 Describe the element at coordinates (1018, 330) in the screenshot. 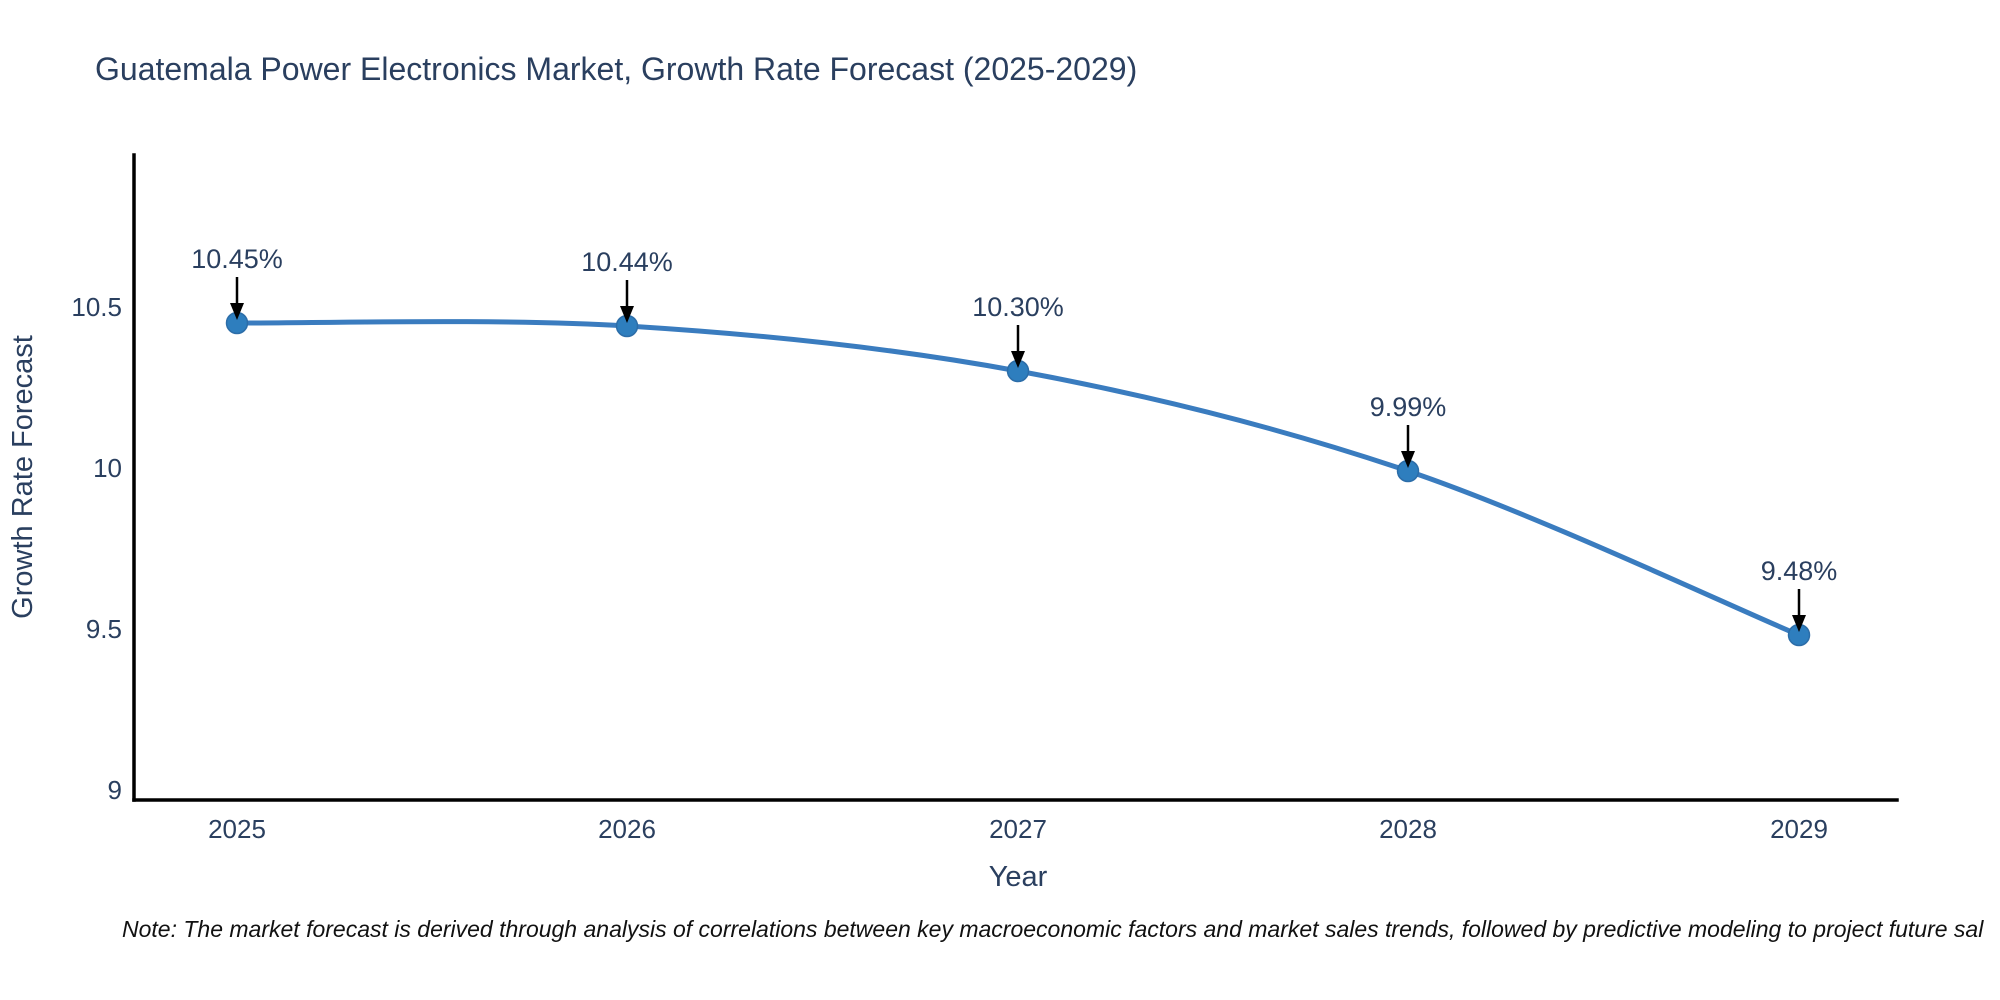

I see `annotation-2027: 10.30%` at that location.